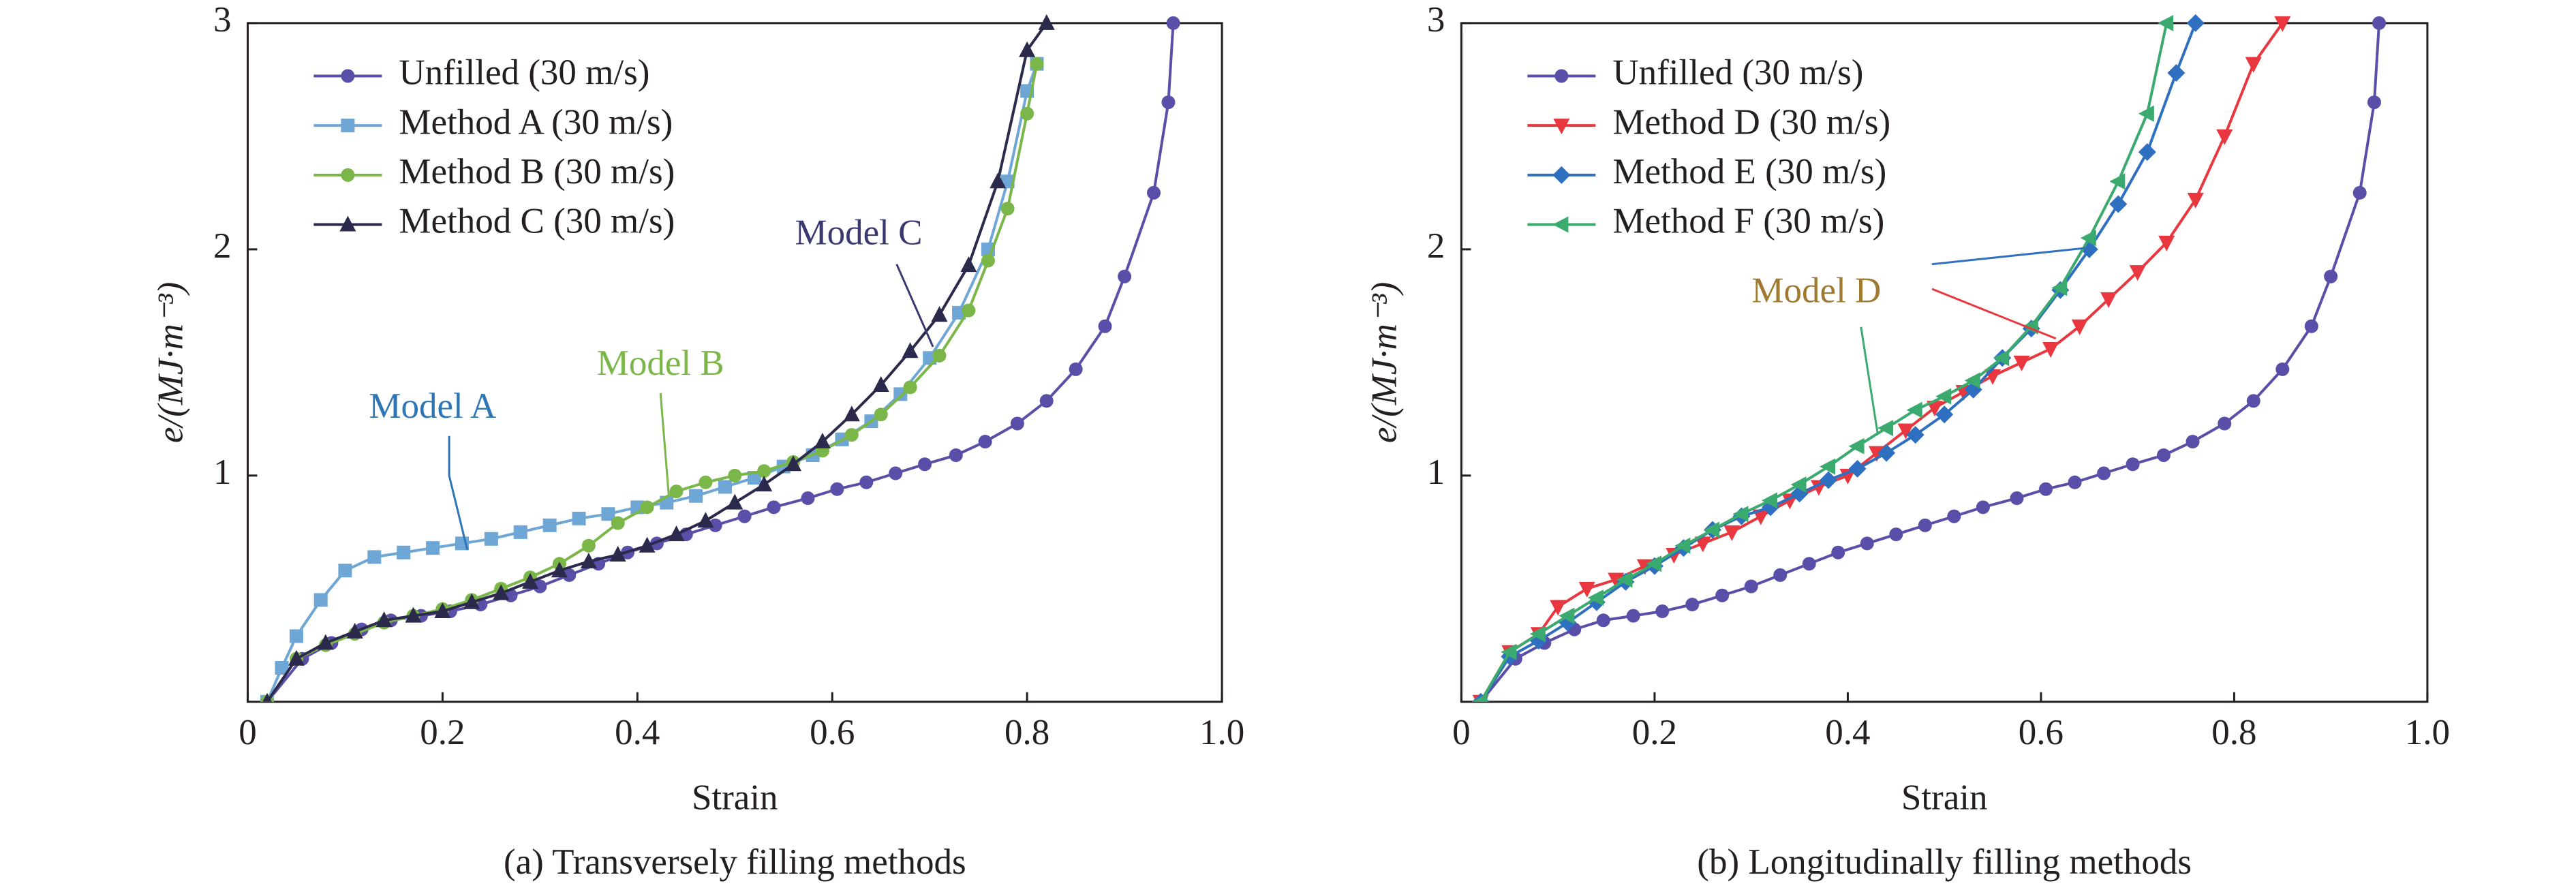 The image size is (2576, 890). Describe the element at coordinates (660, 363) in the screenshot. I see `annotation: Model B` at that location.